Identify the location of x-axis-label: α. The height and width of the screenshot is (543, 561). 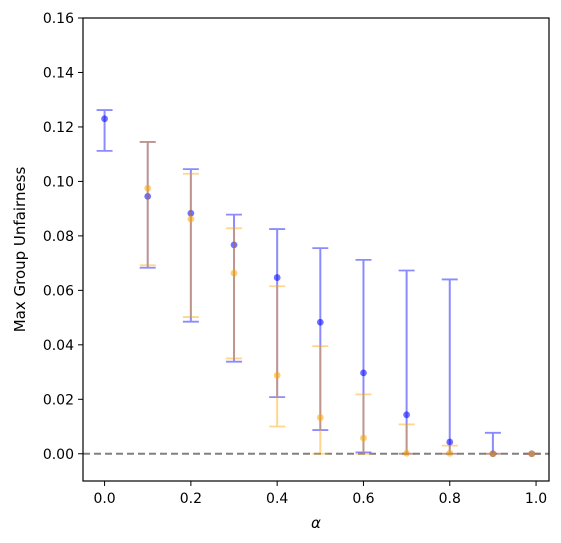
(316, 523).